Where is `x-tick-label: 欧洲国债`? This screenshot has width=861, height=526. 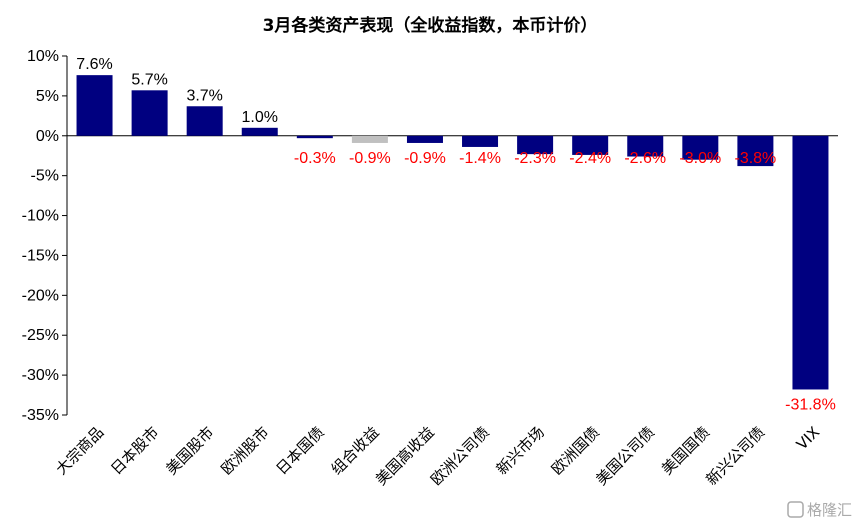
x-tick-label: 欧洲国债 is located at coordinates (575, 450).